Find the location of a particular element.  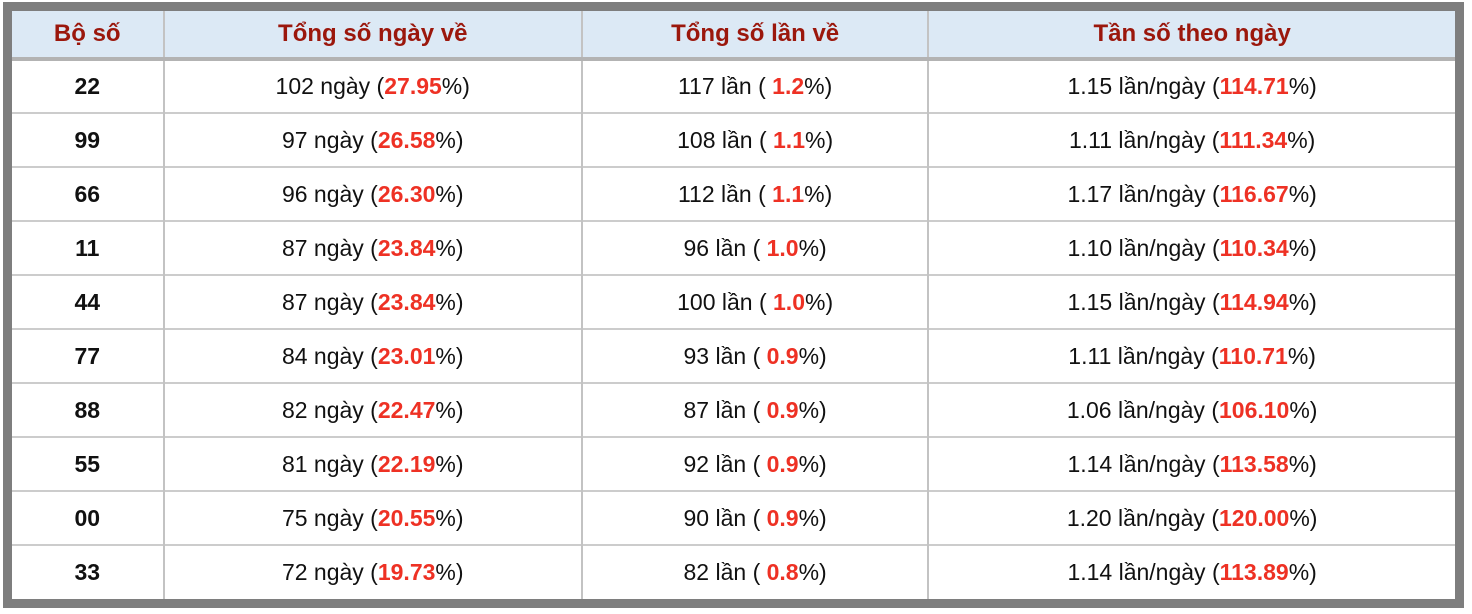

freq-cell: 1.14 lần/ngày (113.89%) is located at coordinates (1191, 571).